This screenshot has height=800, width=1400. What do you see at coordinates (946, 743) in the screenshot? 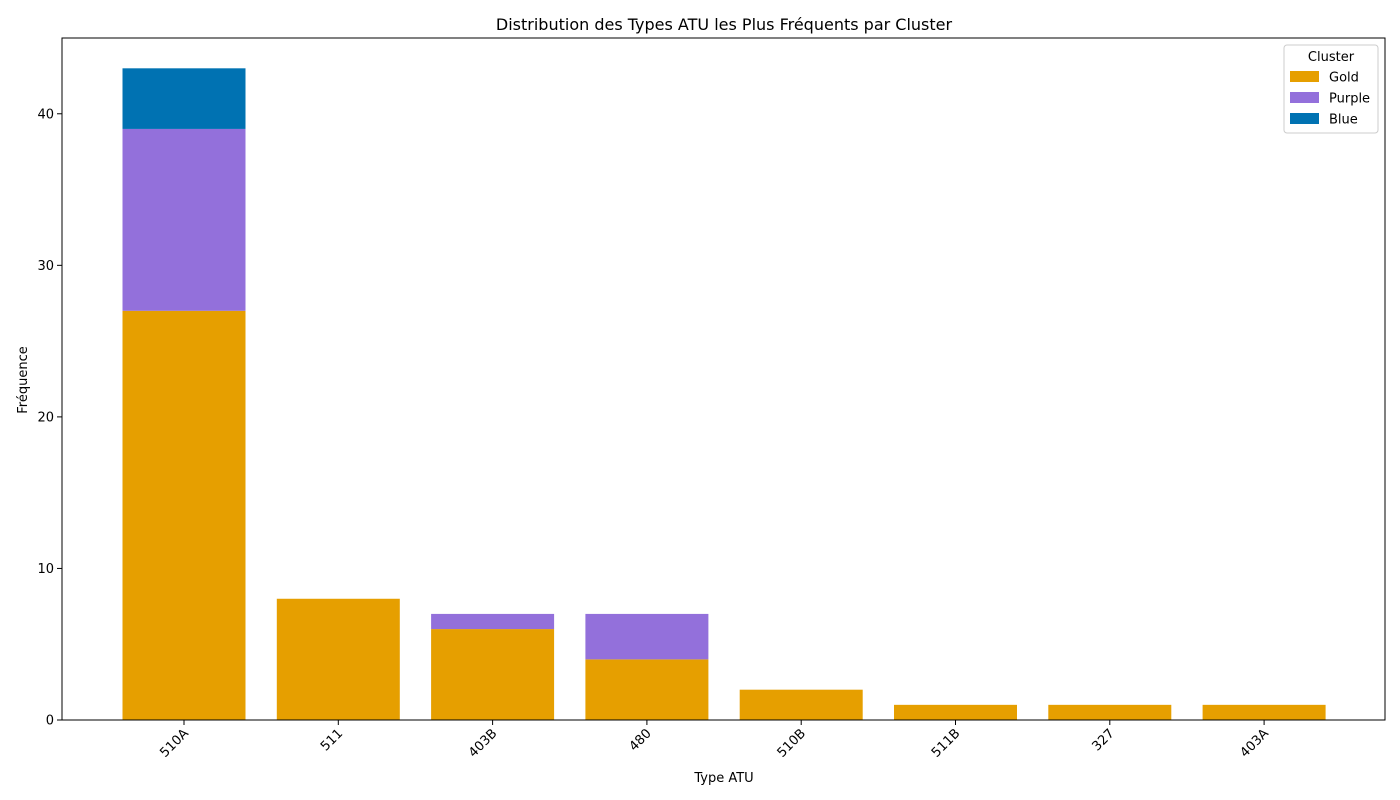
I see `x-tick-label: 511B` at bounding box center [946, 743].